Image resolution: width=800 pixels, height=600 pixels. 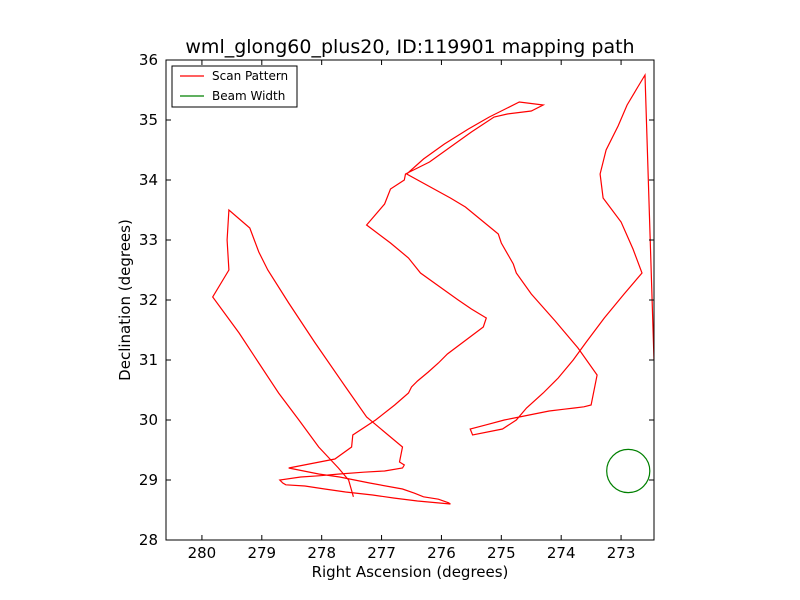 I want to click on legend-box, so click(x=234, y=86).